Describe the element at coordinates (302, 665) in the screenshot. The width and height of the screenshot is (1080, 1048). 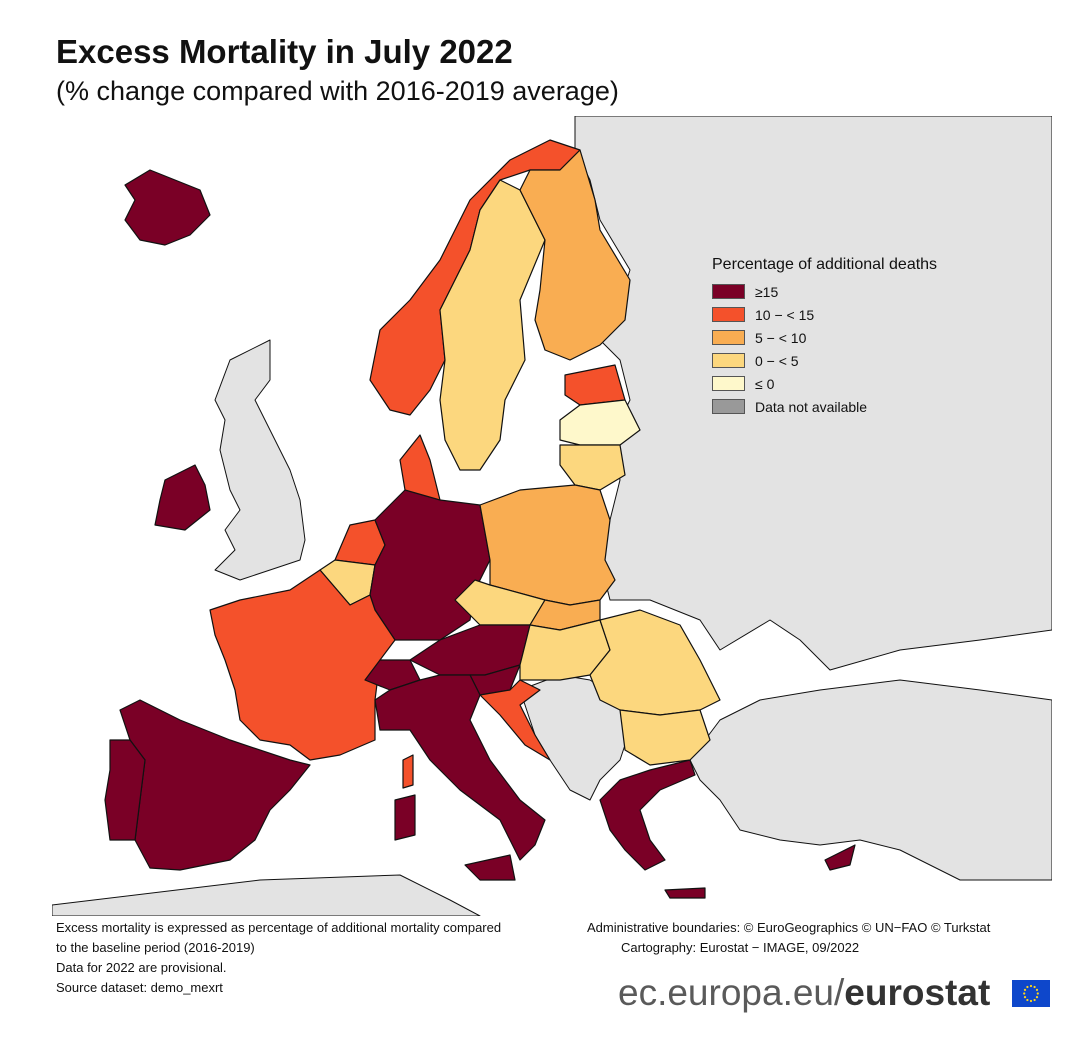
I see `france` at that location.